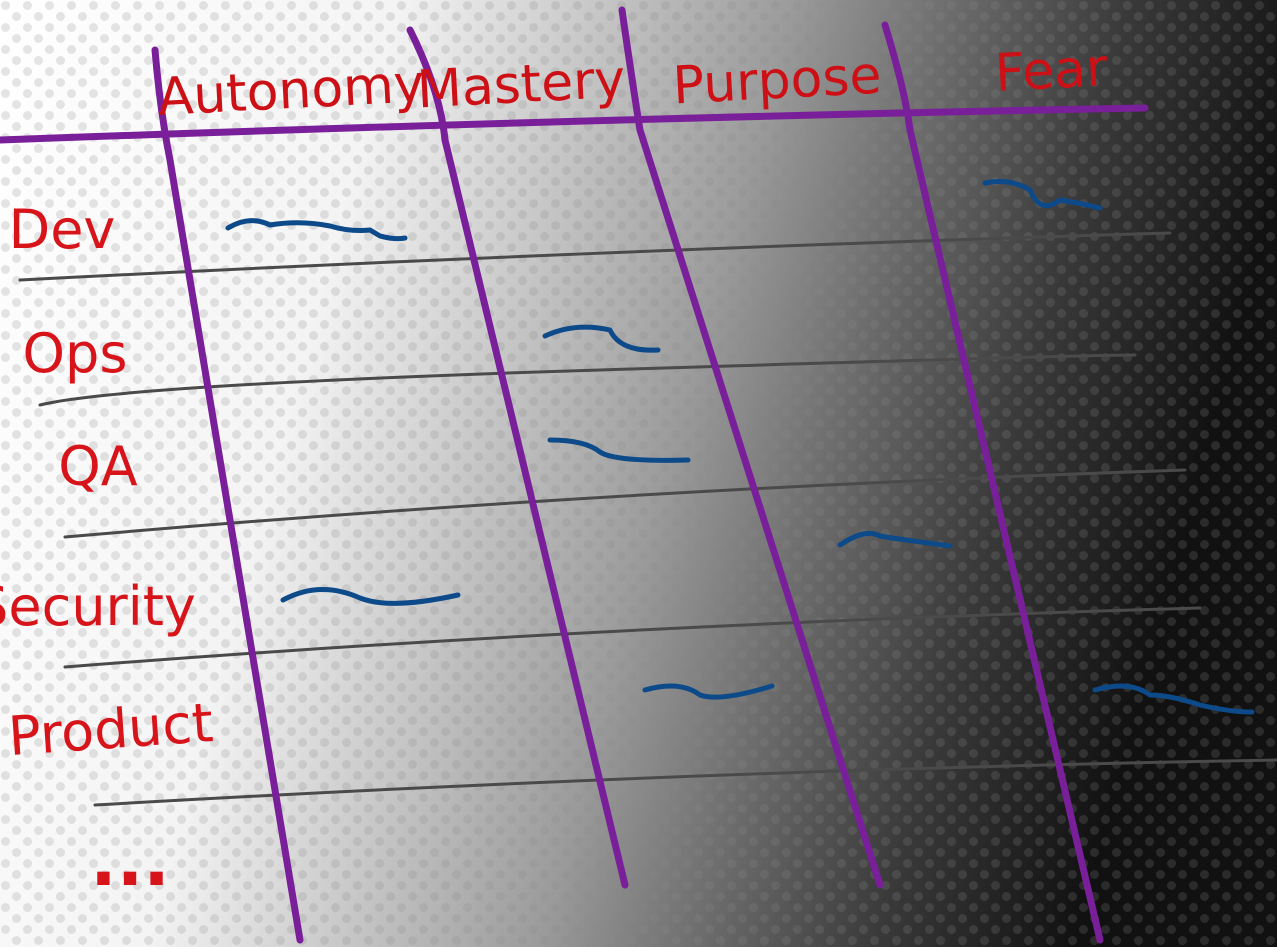 Image resolution: width=1277 pixels, height=947 pixels. What do you see at coordinates (75, 353) in the screenshot?
I see `row-label: Ops` at bounding box center [75, 353].